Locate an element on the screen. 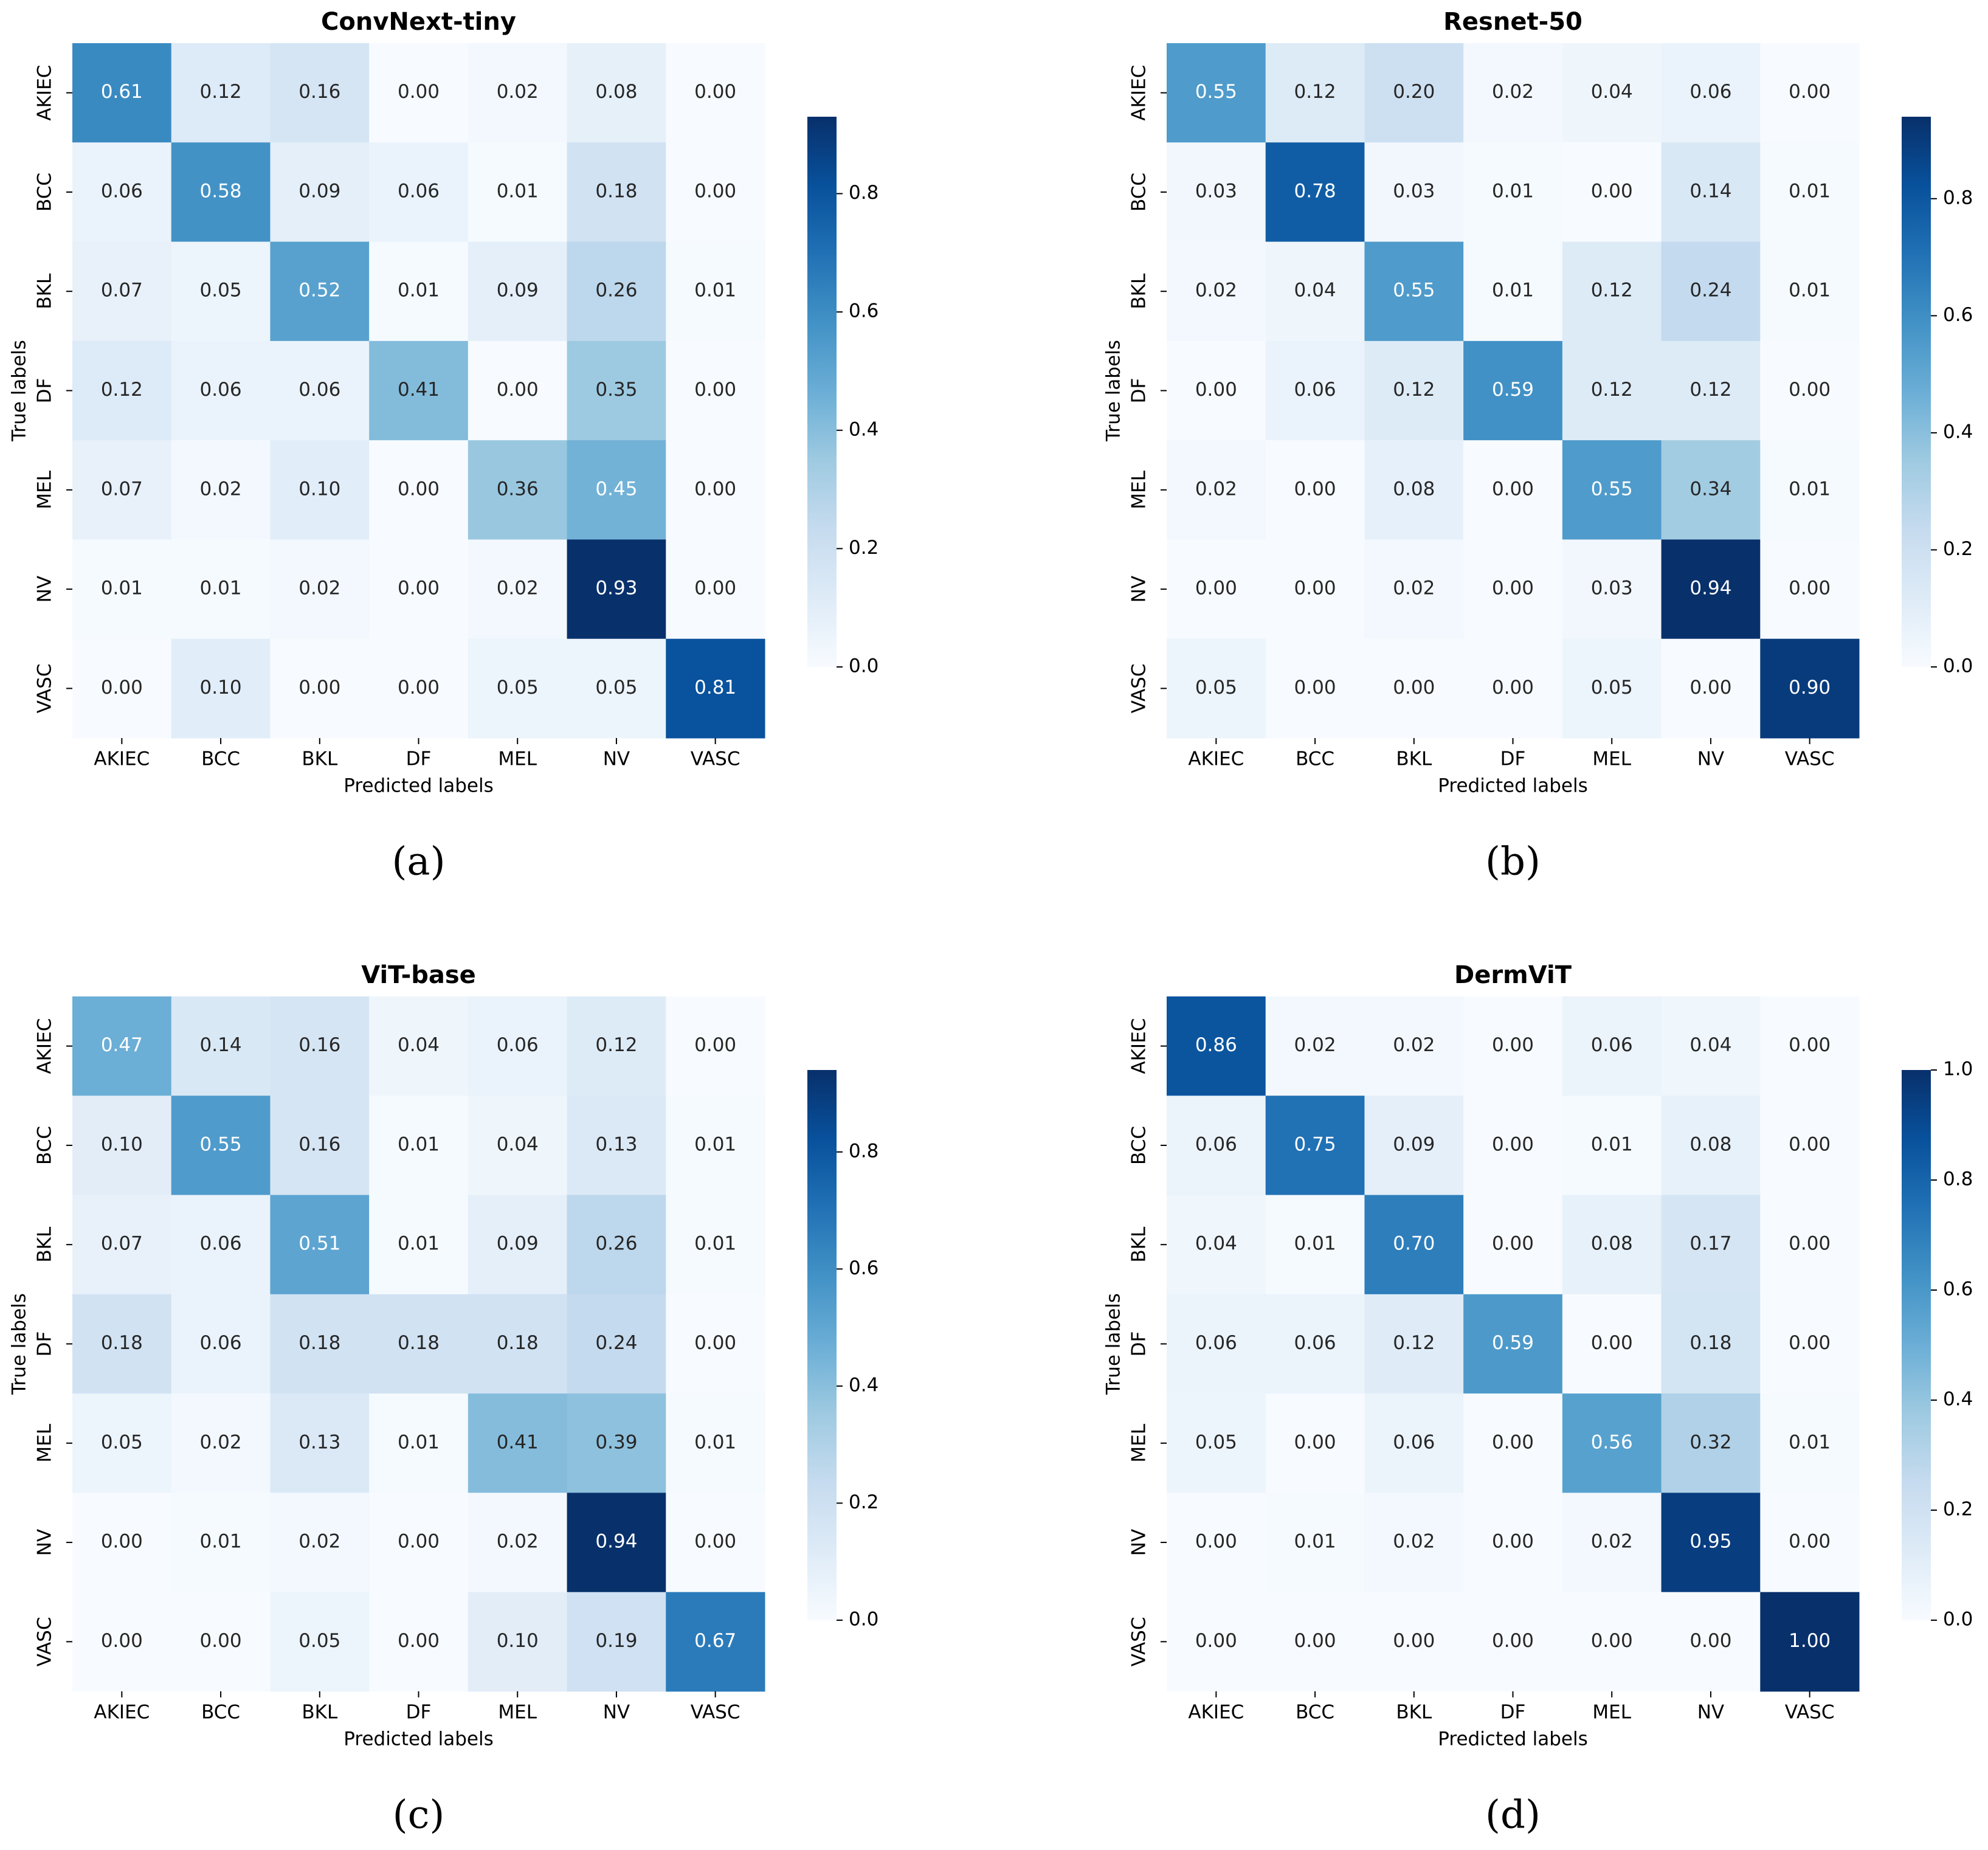  colorbar-tick-label: 0.4 is located at coordinates (863, 429).